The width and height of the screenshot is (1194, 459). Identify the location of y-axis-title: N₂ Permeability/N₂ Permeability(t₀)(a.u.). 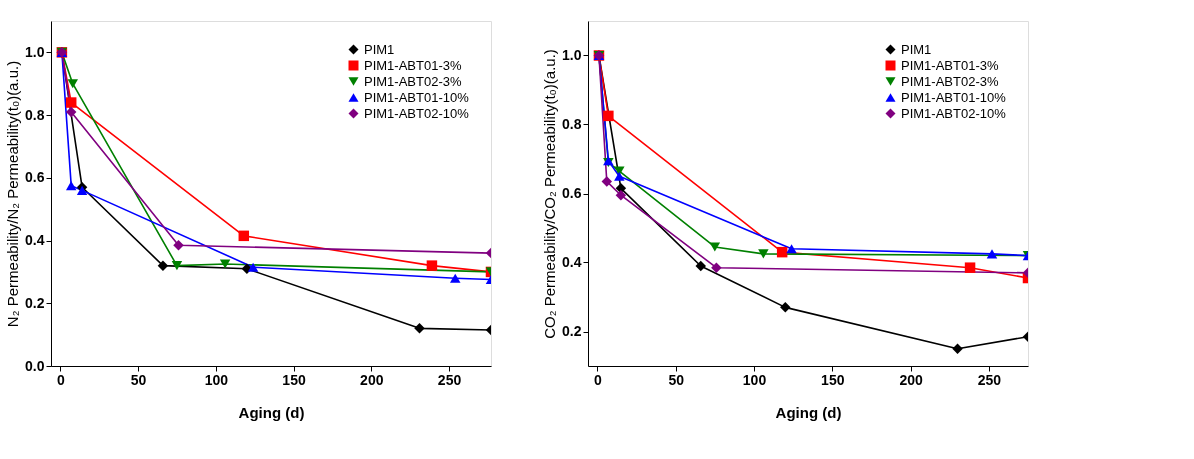
(13, 194).